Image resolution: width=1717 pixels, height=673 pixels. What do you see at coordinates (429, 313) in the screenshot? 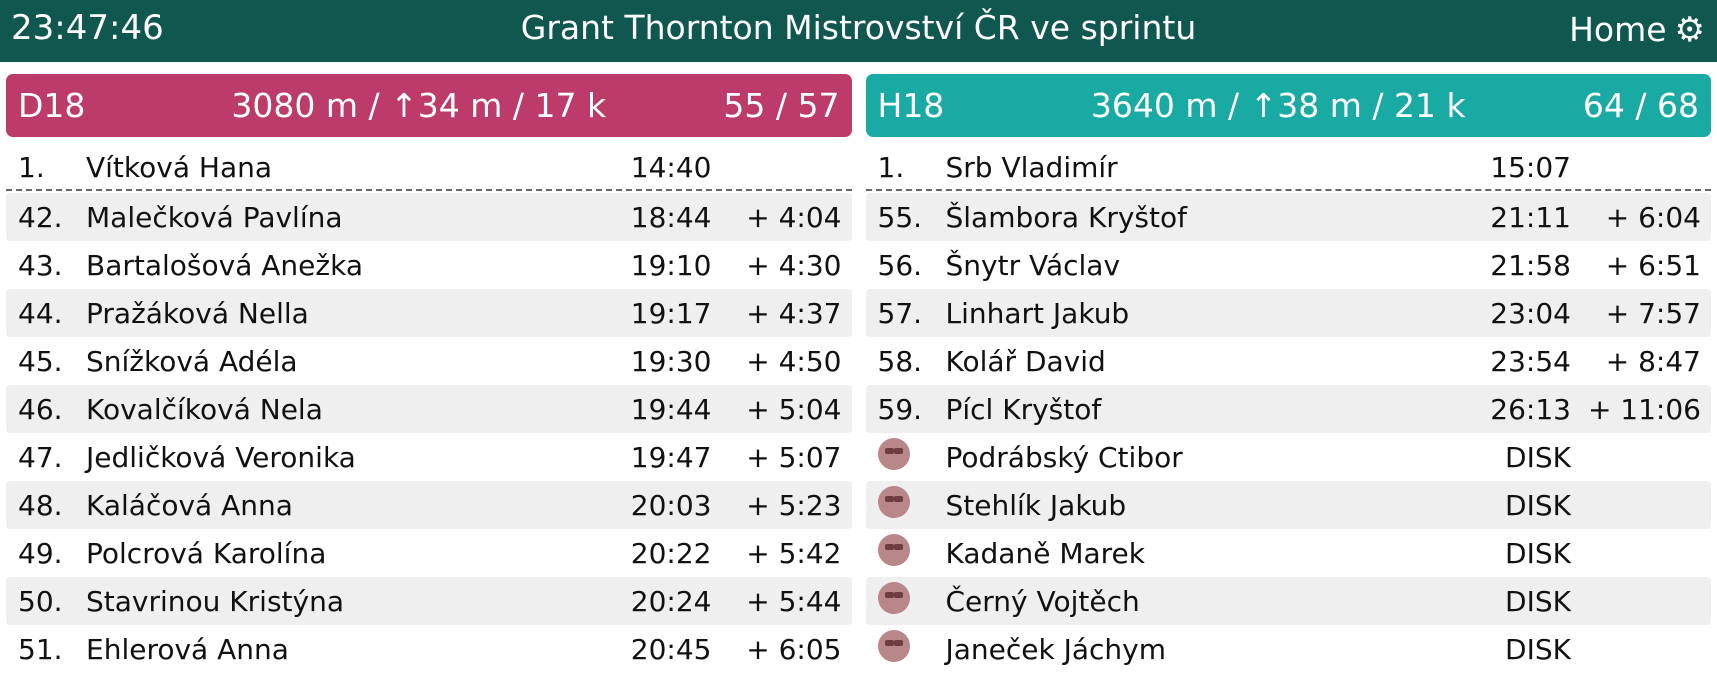
I see `result-row: 44. Pražáková Nella 19:17 + 4:37` at bounding box center [429, 313].